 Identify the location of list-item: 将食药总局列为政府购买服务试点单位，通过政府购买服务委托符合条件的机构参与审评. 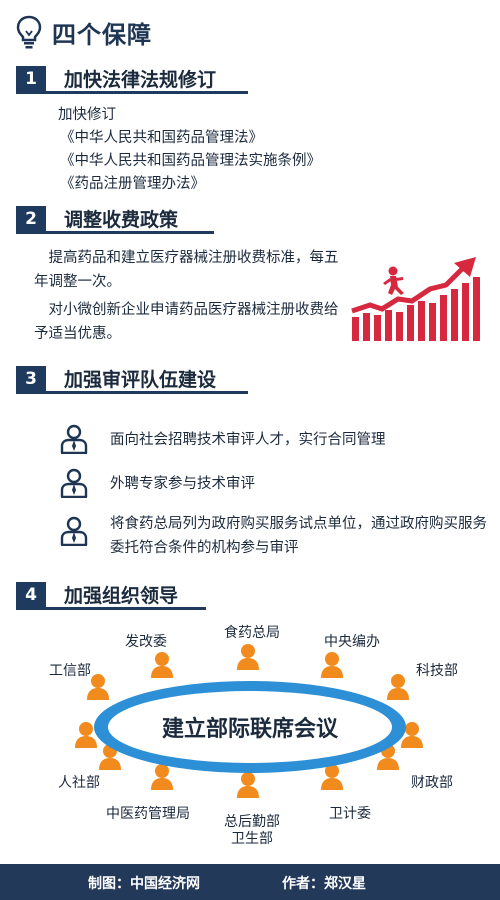
(275, 536).